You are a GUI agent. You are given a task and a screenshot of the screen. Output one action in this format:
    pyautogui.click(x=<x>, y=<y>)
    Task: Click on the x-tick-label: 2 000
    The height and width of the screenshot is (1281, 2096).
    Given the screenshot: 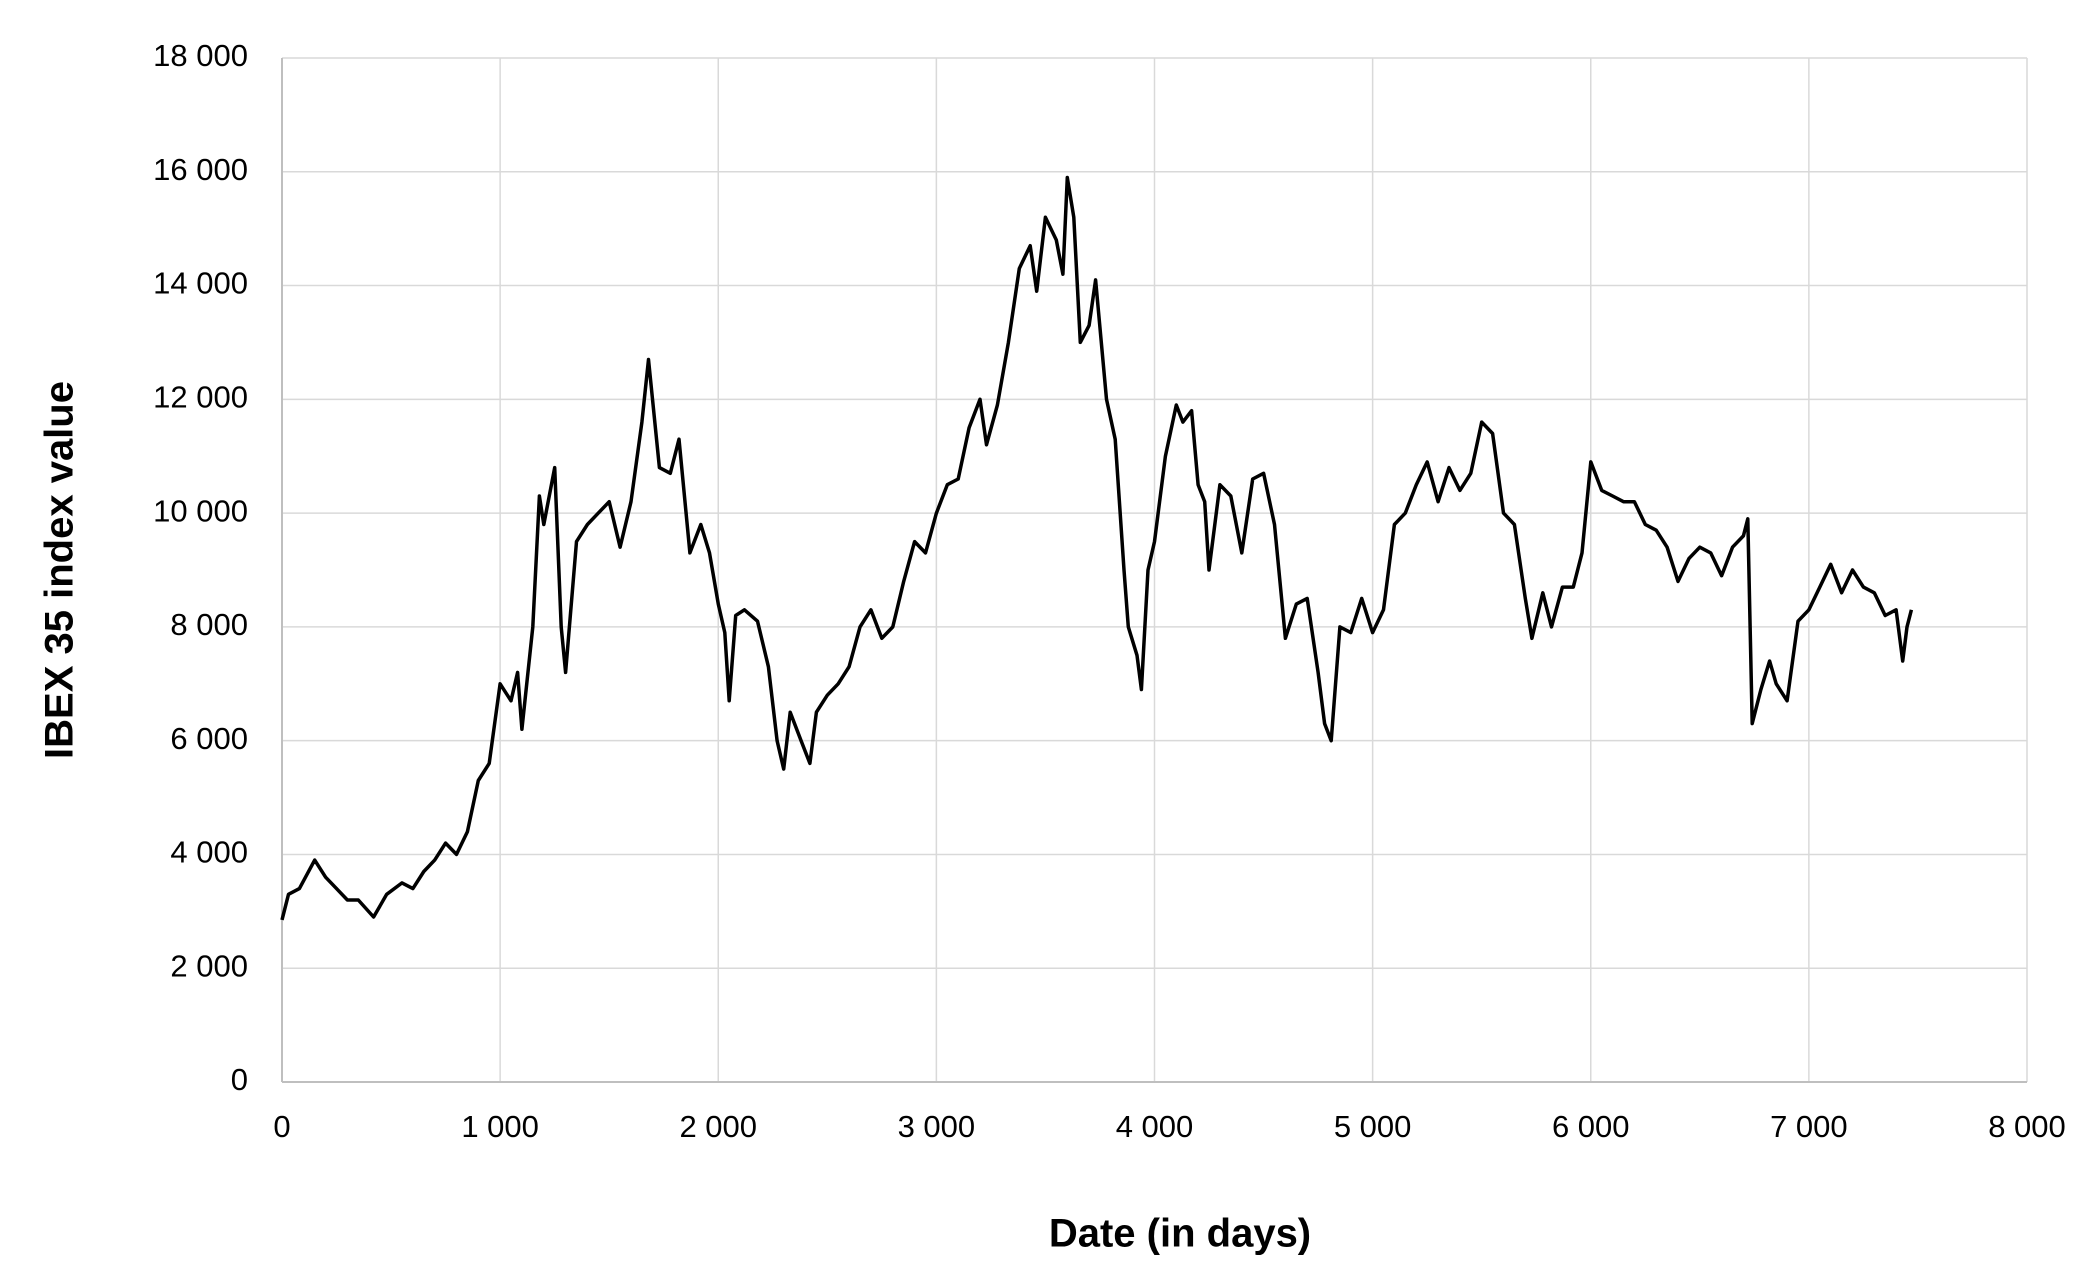 What is the action you would take?
    pyautogui.click(x=718, y=1126)
    